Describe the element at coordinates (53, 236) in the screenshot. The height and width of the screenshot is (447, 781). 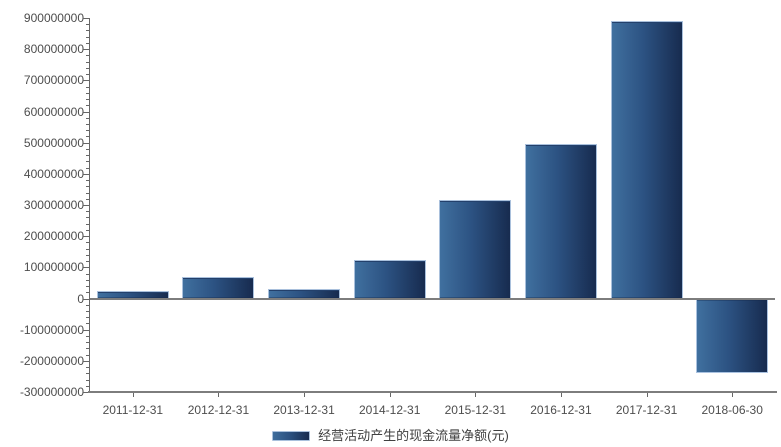
I see `y-axis-tick-label: 200000000` at that location.